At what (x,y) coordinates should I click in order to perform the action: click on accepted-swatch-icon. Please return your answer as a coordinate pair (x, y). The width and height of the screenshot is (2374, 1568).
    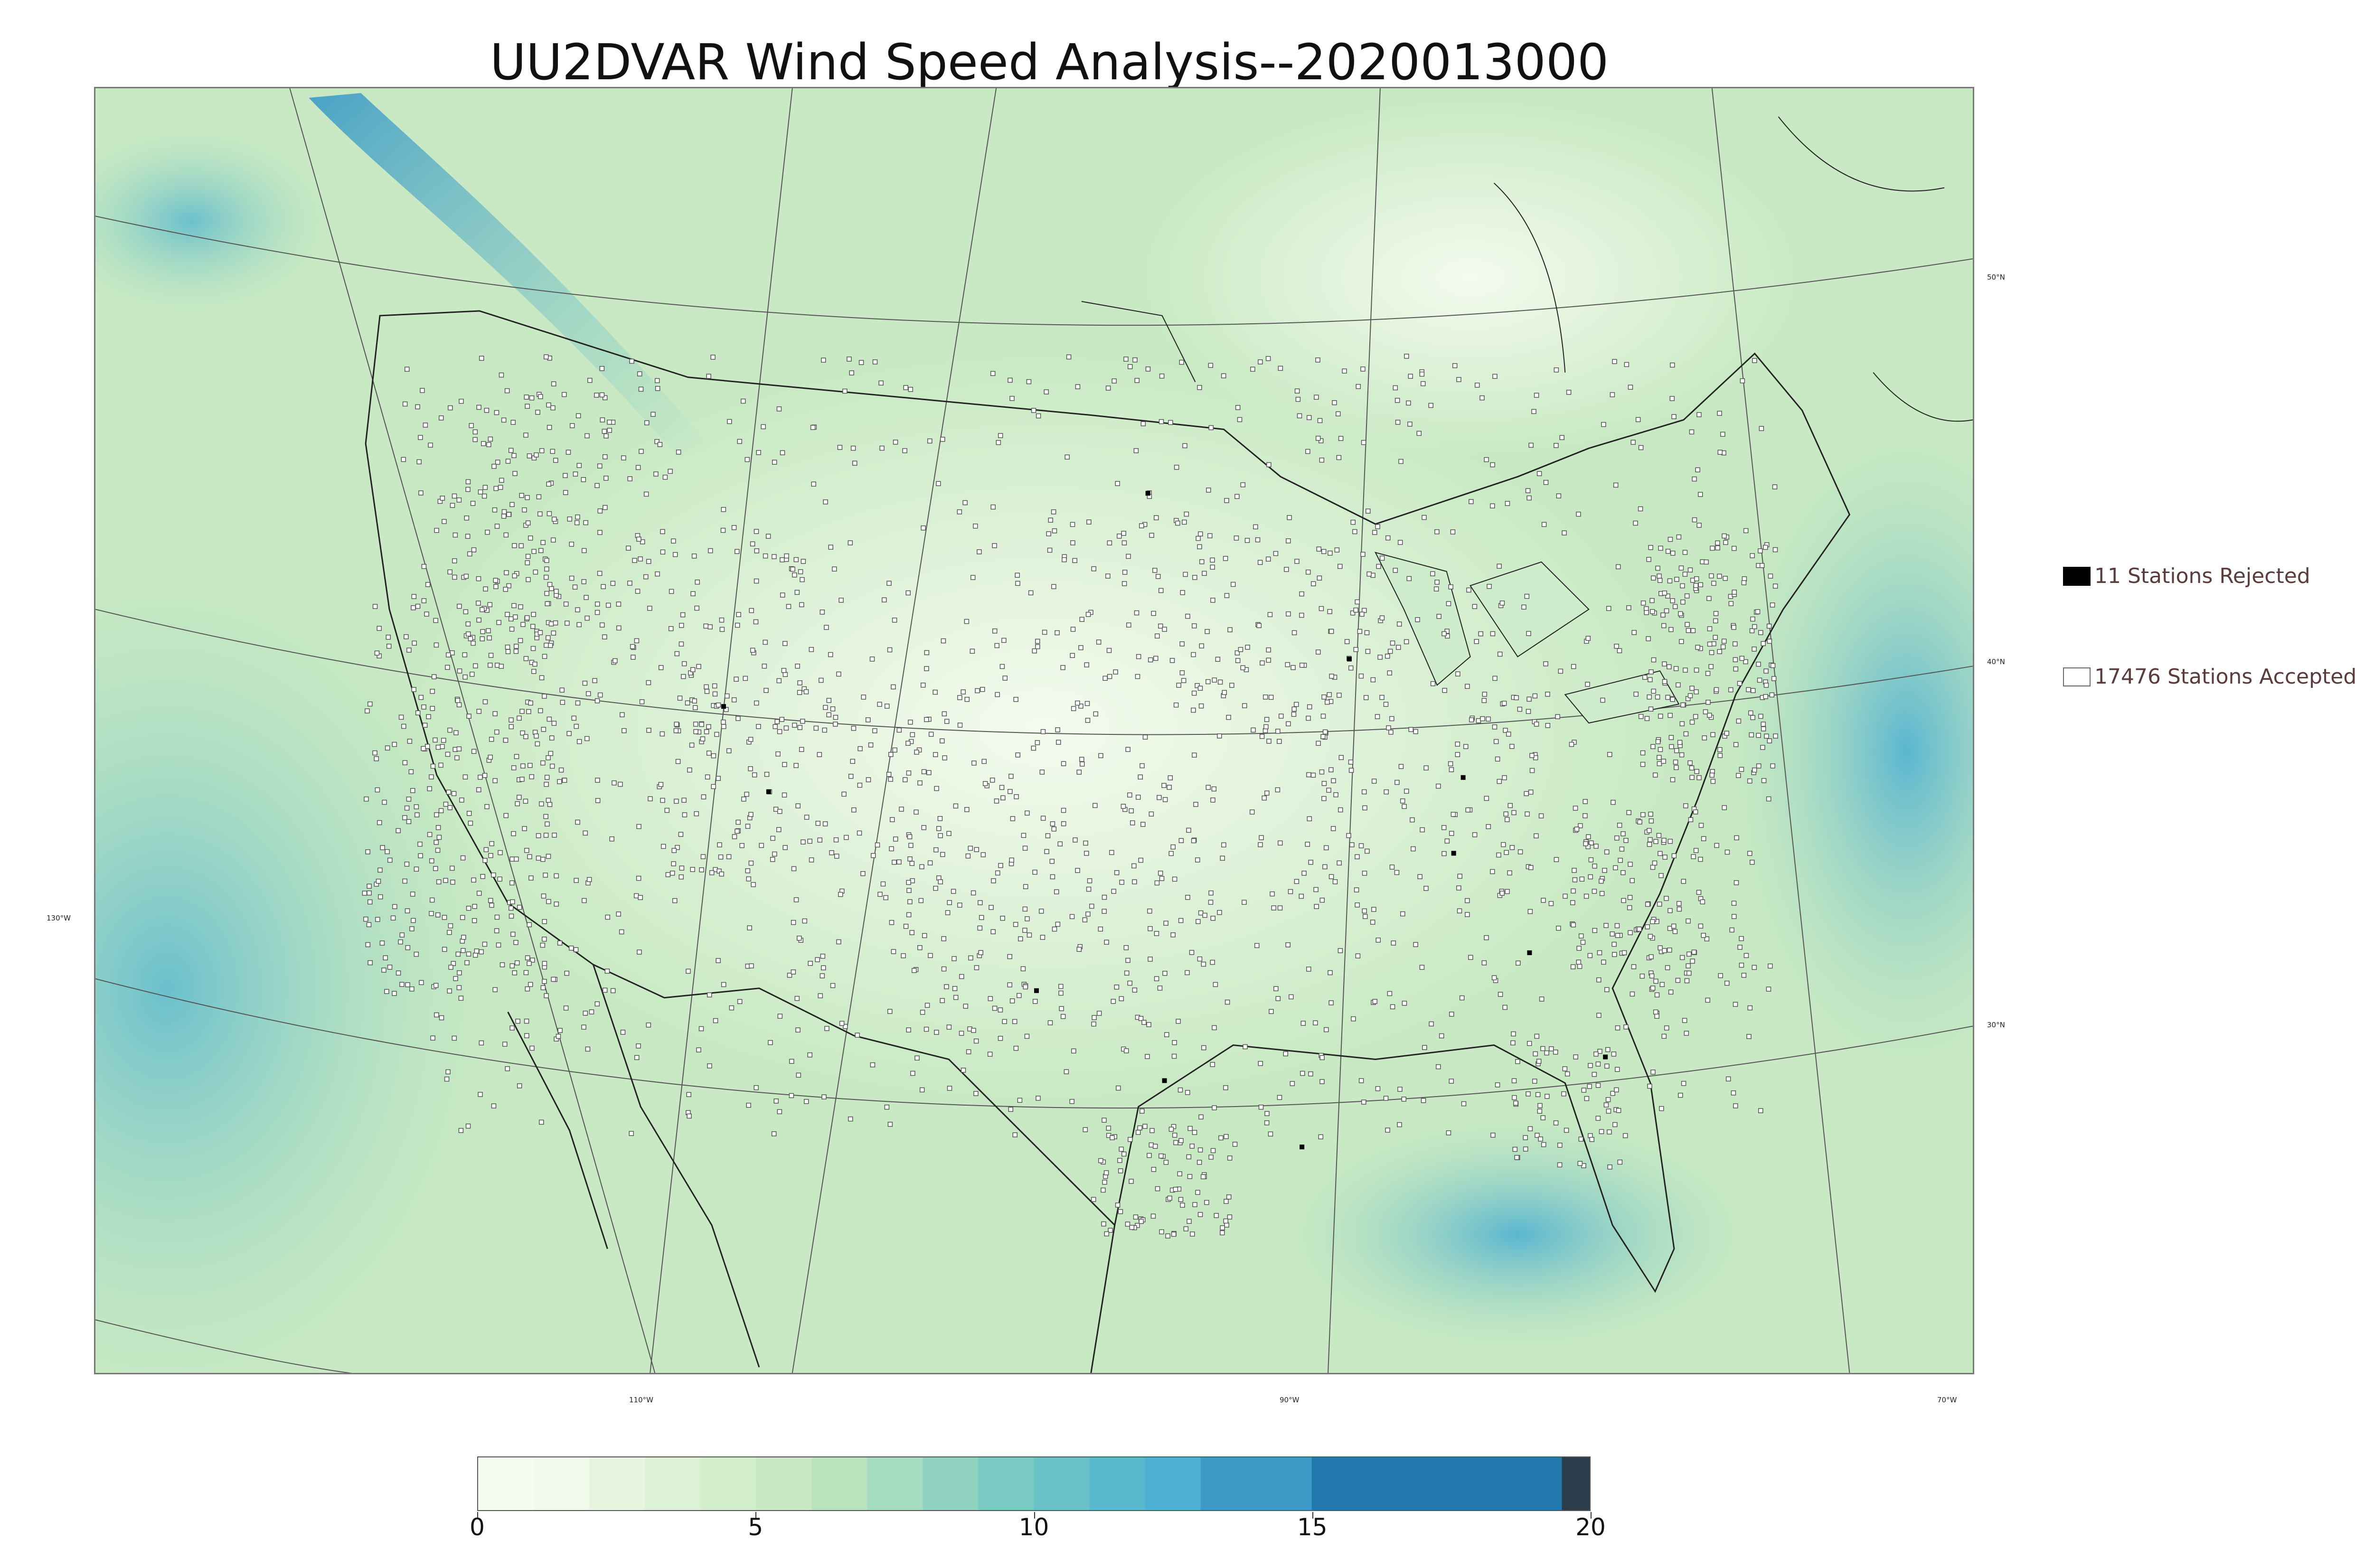
    Looking at the image, I should click on (2077, 676).